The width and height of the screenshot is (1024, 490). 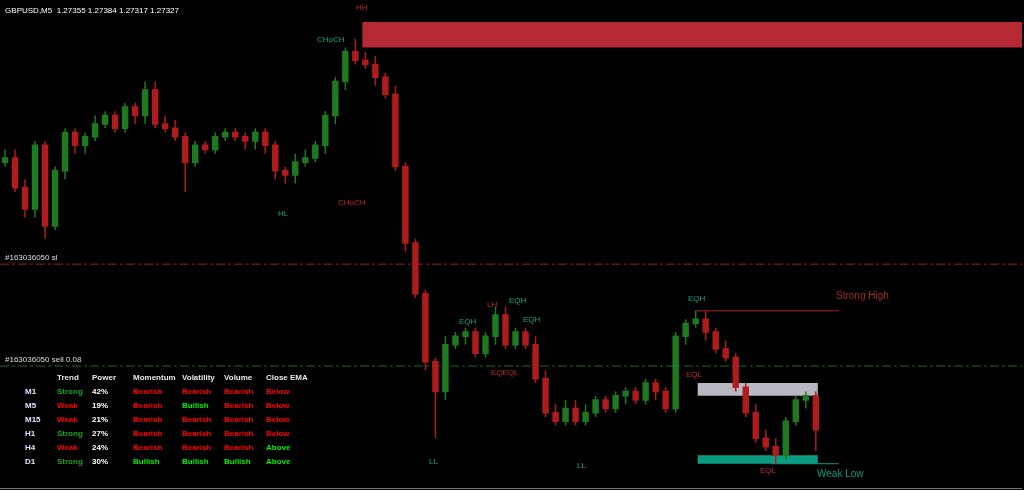 I want to click on category-label: M5, so click(x=31, y=405).